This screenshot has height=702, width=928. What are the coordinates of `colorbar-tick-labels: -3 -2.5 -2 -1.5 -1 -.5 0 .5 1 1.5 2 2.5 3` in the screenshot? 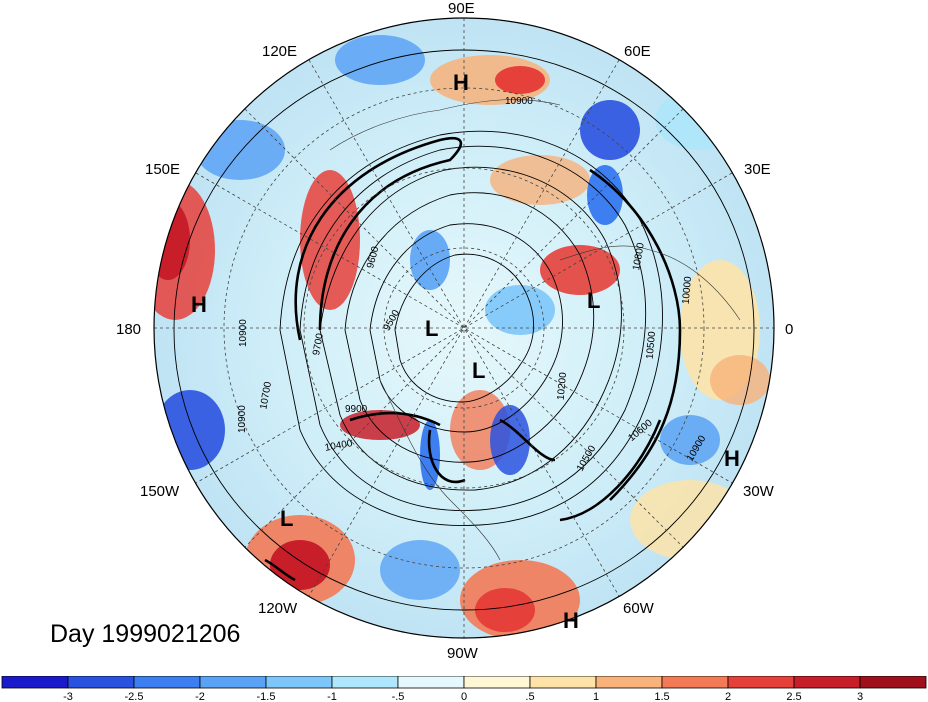 It's located at (463, 696).